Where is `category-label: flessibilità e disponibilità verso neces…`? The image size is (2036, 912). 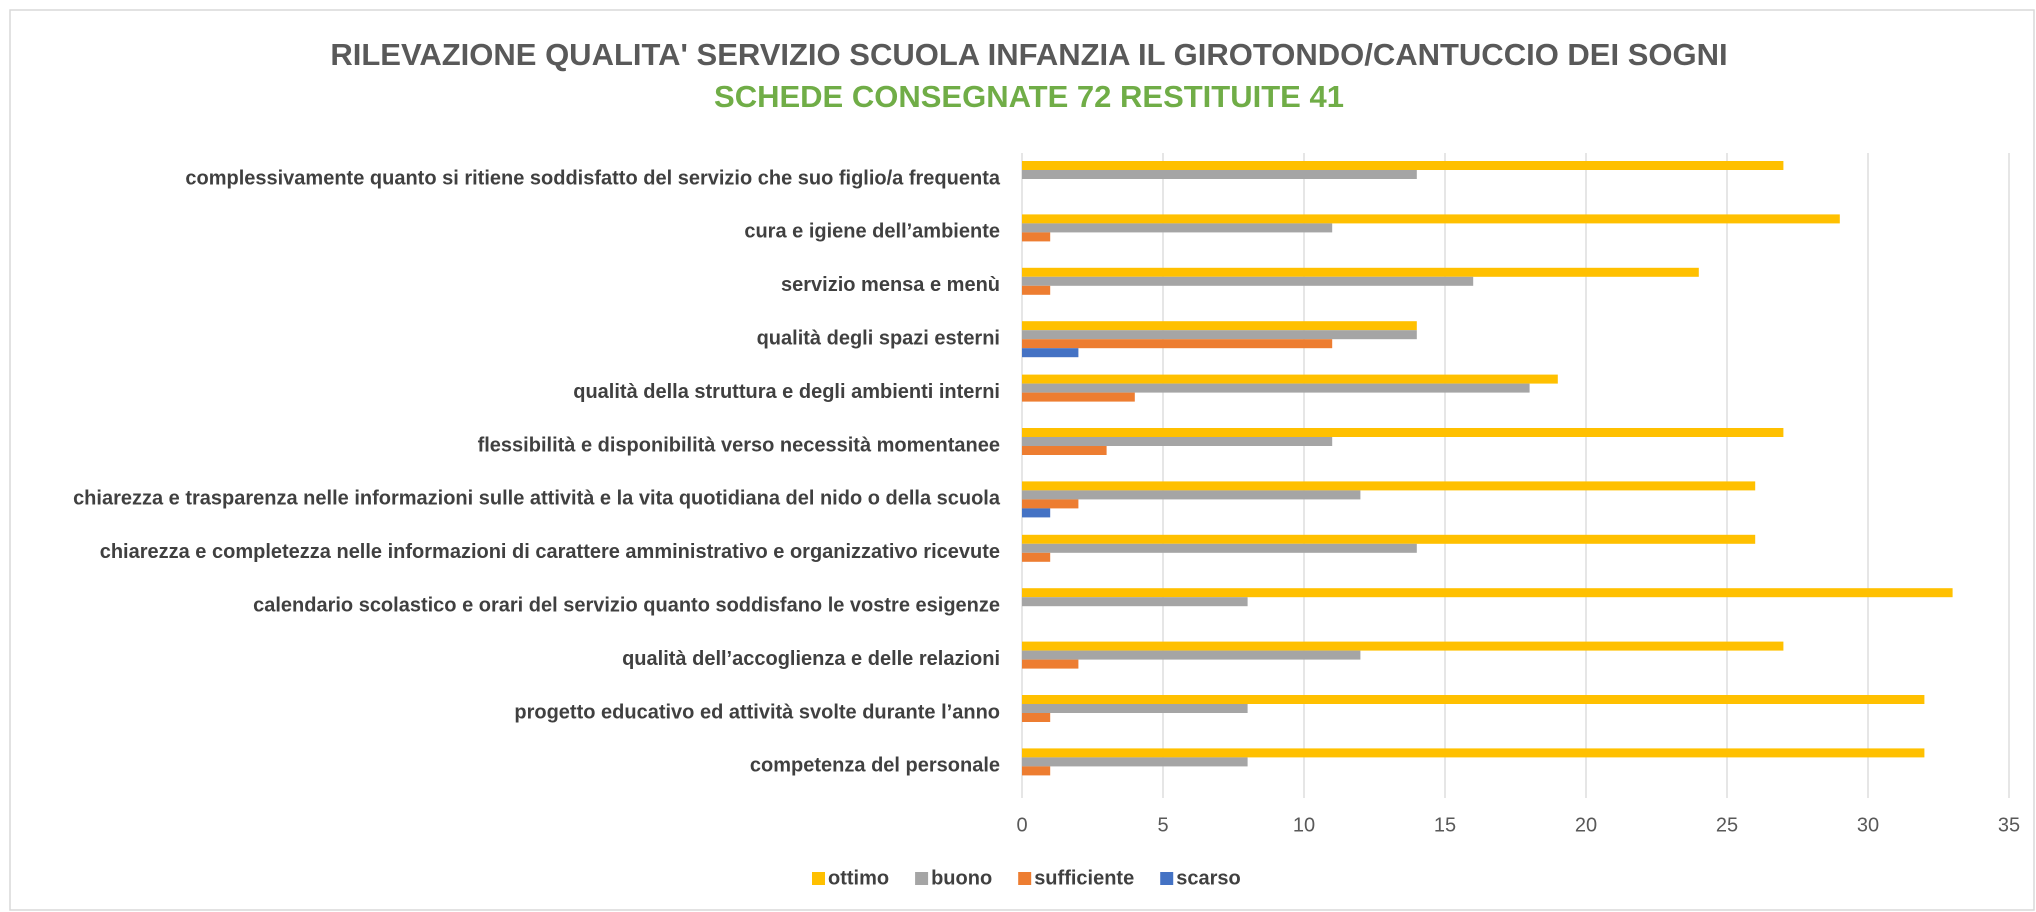
category-label: flessibilità e disponibilità verso neces… is located at coordinates (739, 445).